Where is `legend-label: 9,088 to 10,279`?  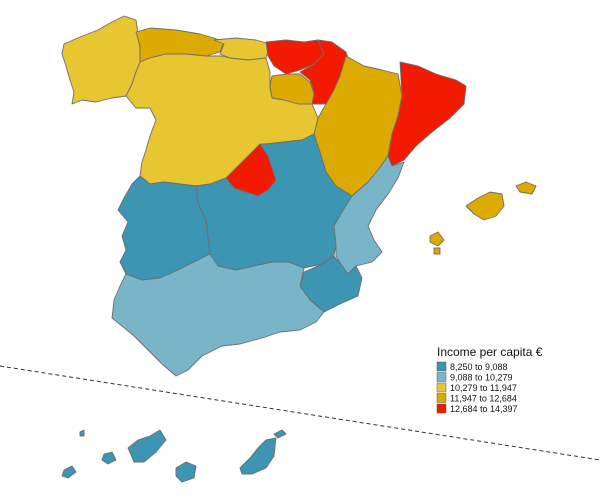 legend-label: 9,088 to 10,279 is located at coordinates (481, 378).